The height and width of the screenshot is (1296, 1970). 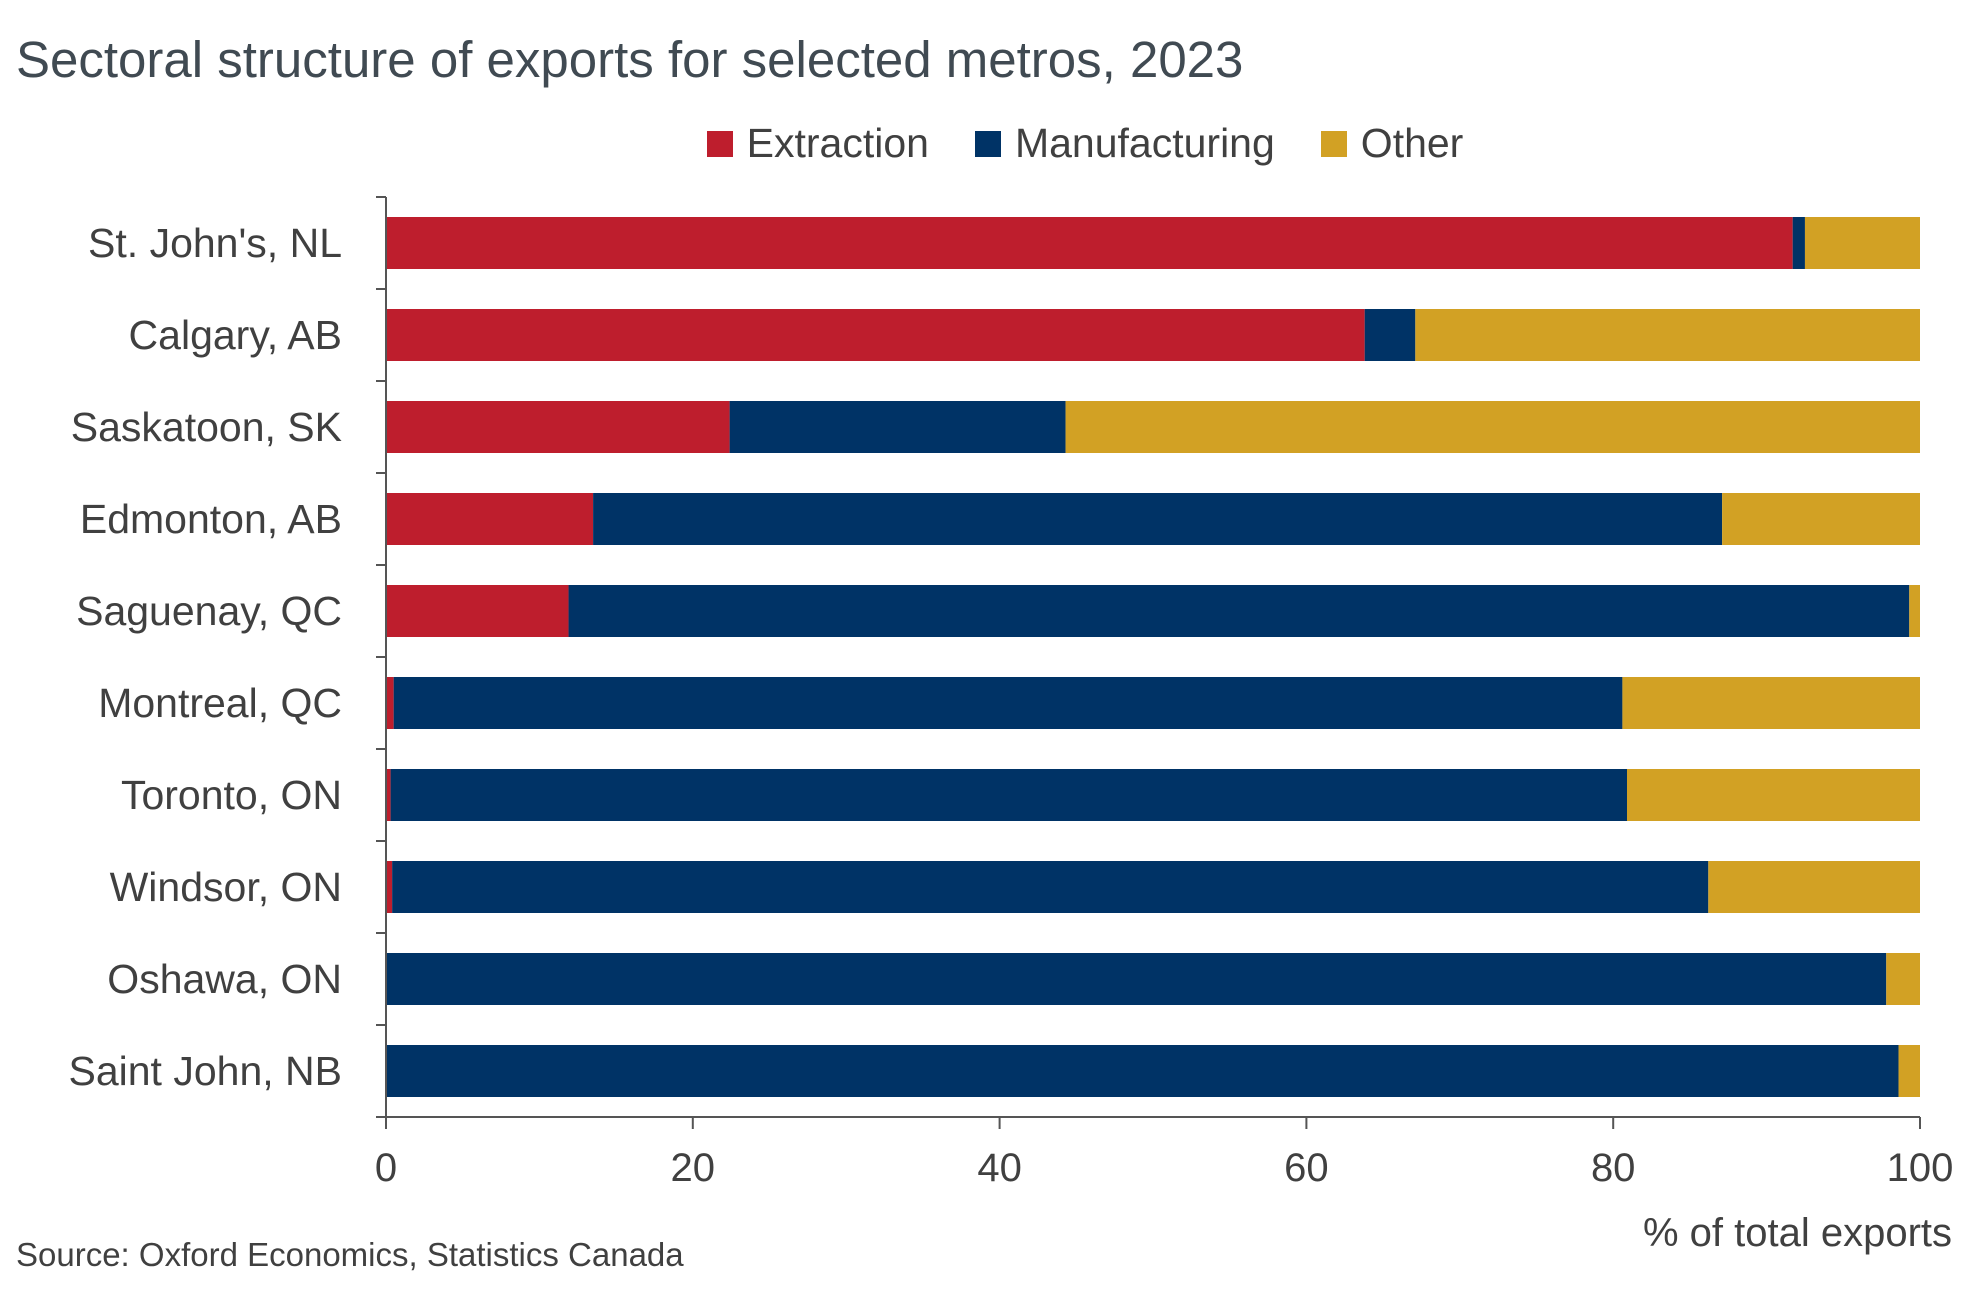 I want to click on legend-label-extraction: Extraction, so click(x=837, y=143).